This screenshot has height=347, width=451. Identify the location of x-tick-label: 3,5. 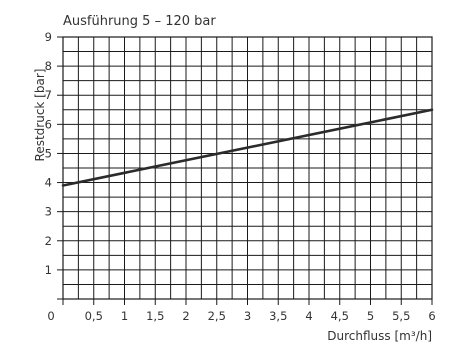
(278, 316).